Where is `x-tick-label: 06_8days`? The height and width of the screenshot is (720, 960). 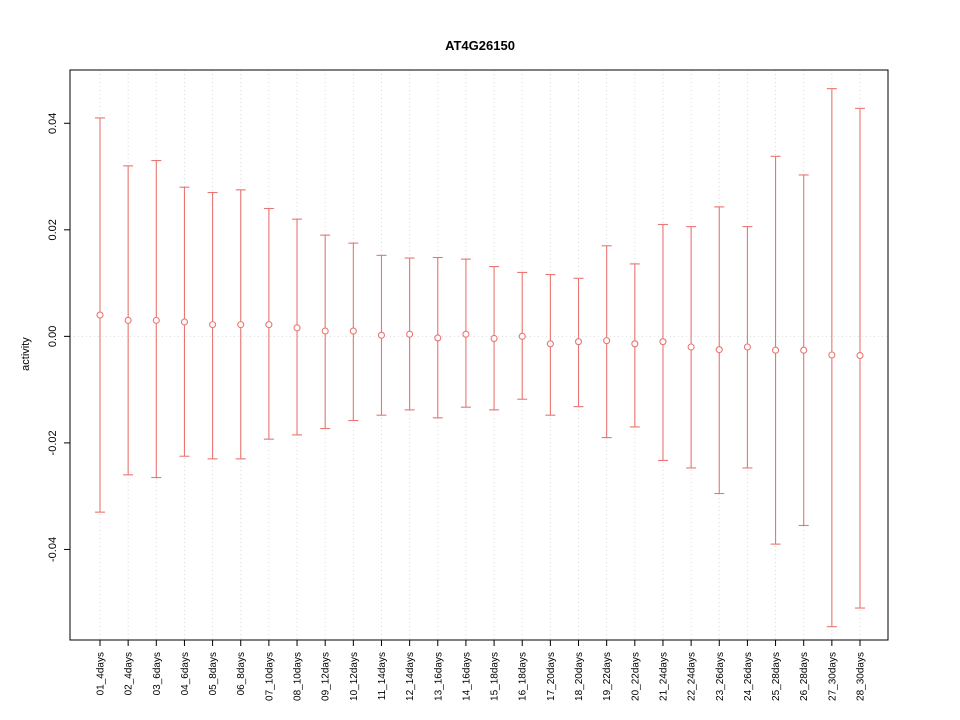 x-tick-label: 06_8days is located at coordinates (241, 673).